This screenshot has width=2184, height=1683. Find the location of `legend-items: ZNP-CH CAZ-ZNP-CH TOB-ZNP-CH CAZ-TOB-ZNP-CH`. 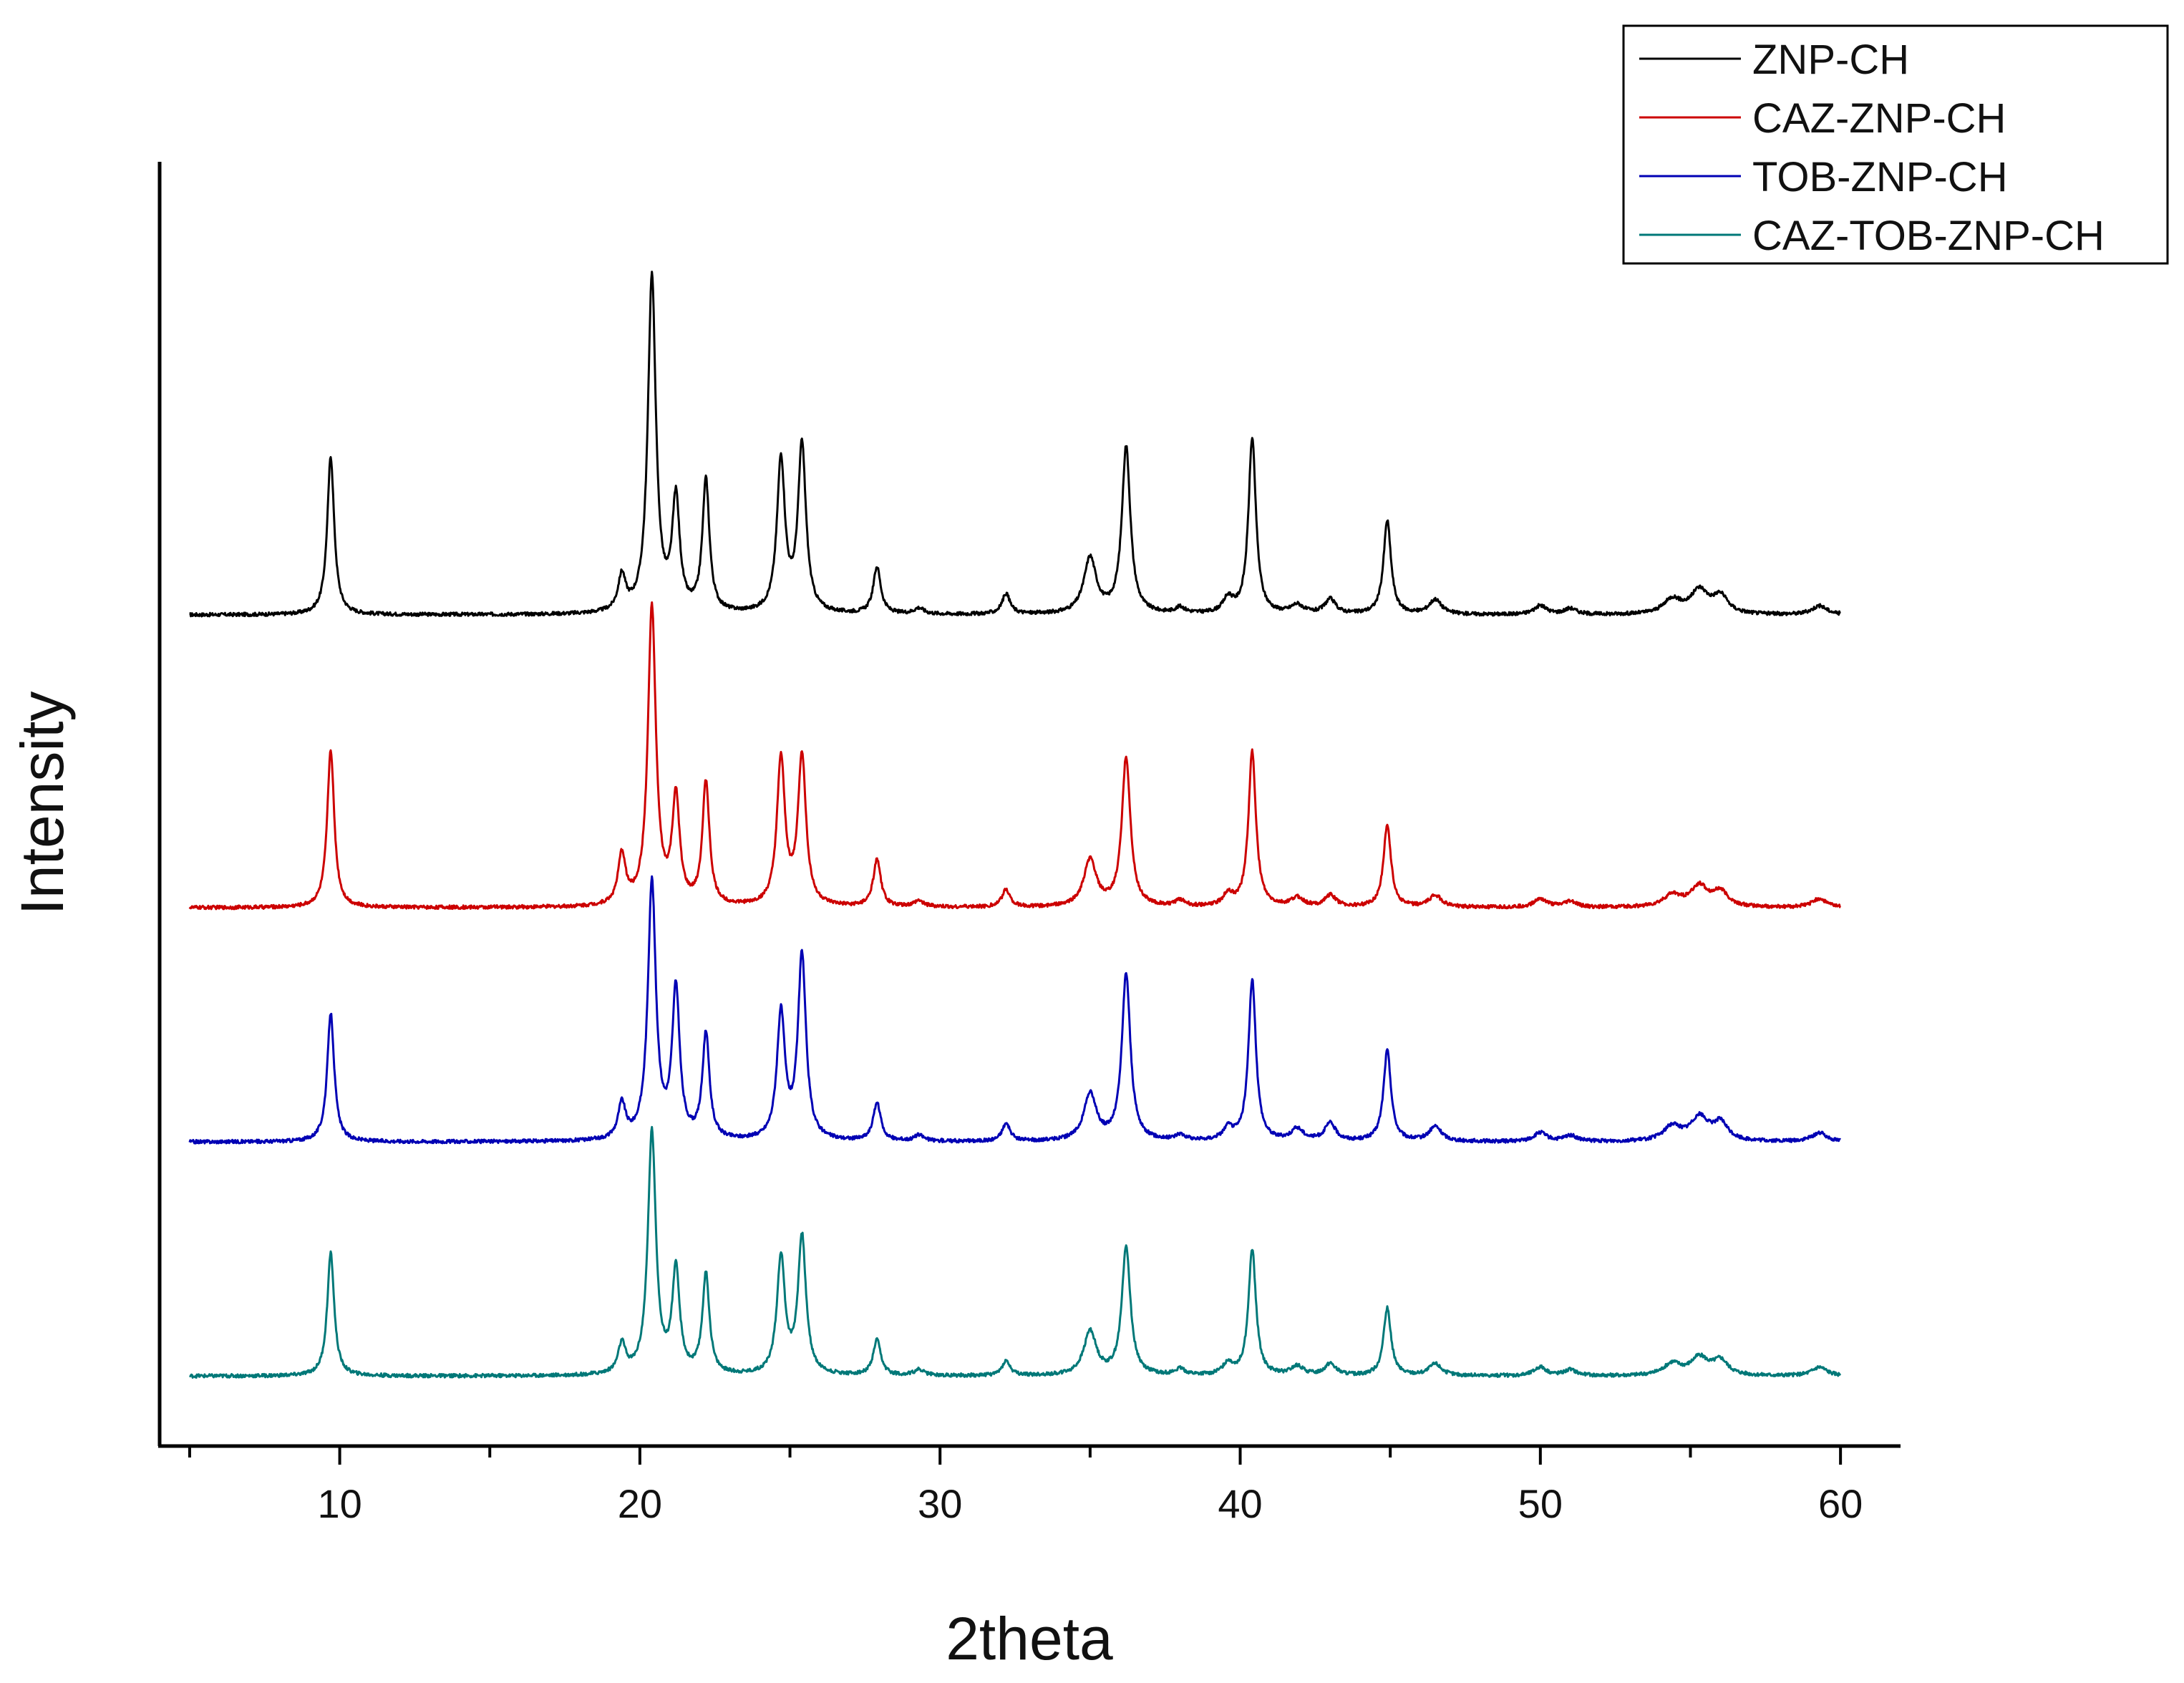

legend-items: ZNP-CH CAZ-ZNP-CH TOB-ZNP-CH CAZ-TOB-ZNP-CH is located at coordinates (1872, 148).